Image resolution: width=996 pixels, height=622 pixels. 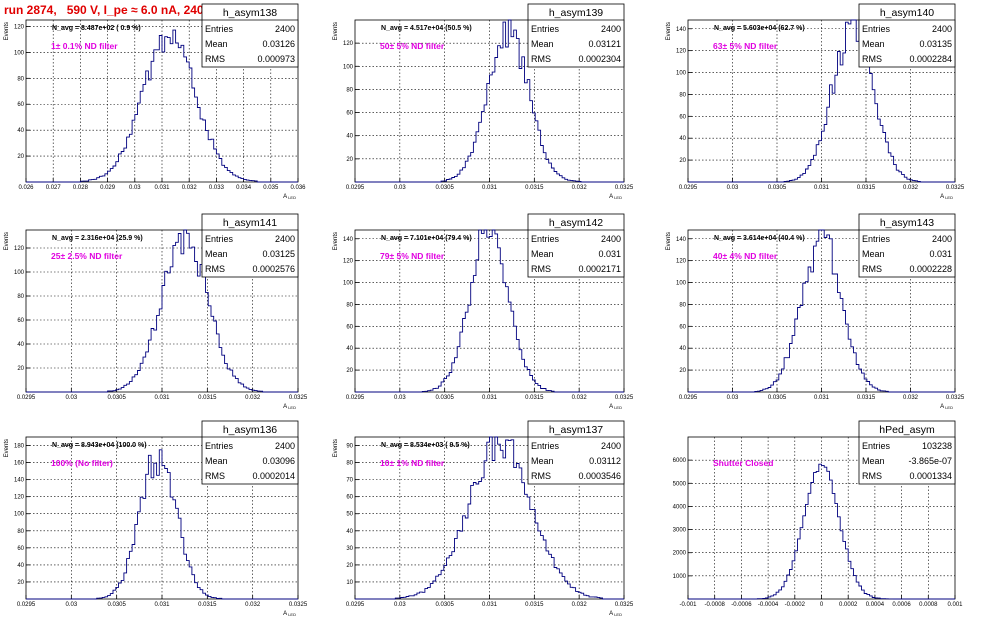 What do you see at coordinates (937, 446) in the screenshot?
I see `stats-value: 103238` at bounding box center [937, 446].